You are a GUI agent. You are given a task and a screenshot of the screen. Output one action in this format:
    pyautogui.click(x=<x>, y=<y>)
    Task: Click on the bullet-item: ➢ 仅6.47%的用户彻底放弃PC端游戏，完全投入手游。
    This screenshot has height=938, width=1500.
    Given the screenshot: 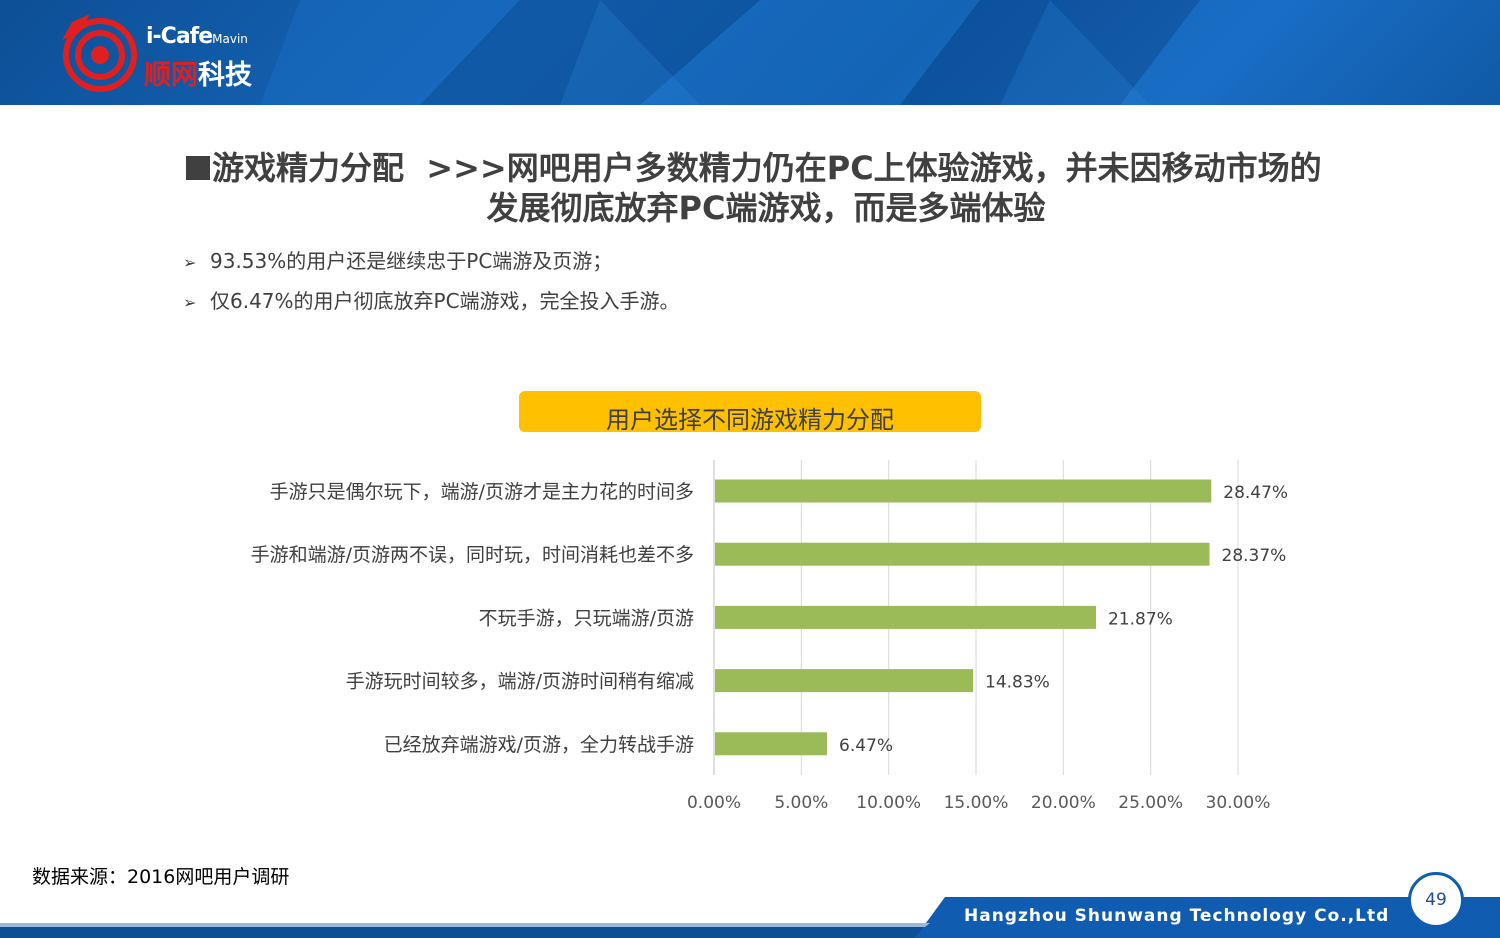 What is the action you would take?
    pyautogui.click(x=431, y=303)
    